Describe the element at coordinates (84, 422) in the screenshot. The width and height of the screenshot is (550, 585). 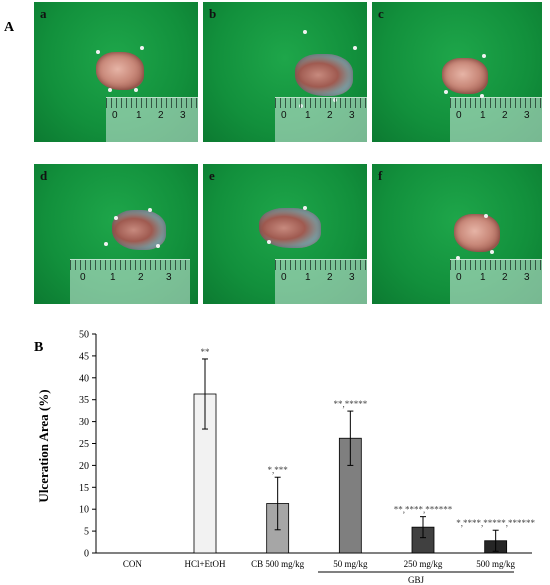
I see `y-tick-label: 30` at that location.